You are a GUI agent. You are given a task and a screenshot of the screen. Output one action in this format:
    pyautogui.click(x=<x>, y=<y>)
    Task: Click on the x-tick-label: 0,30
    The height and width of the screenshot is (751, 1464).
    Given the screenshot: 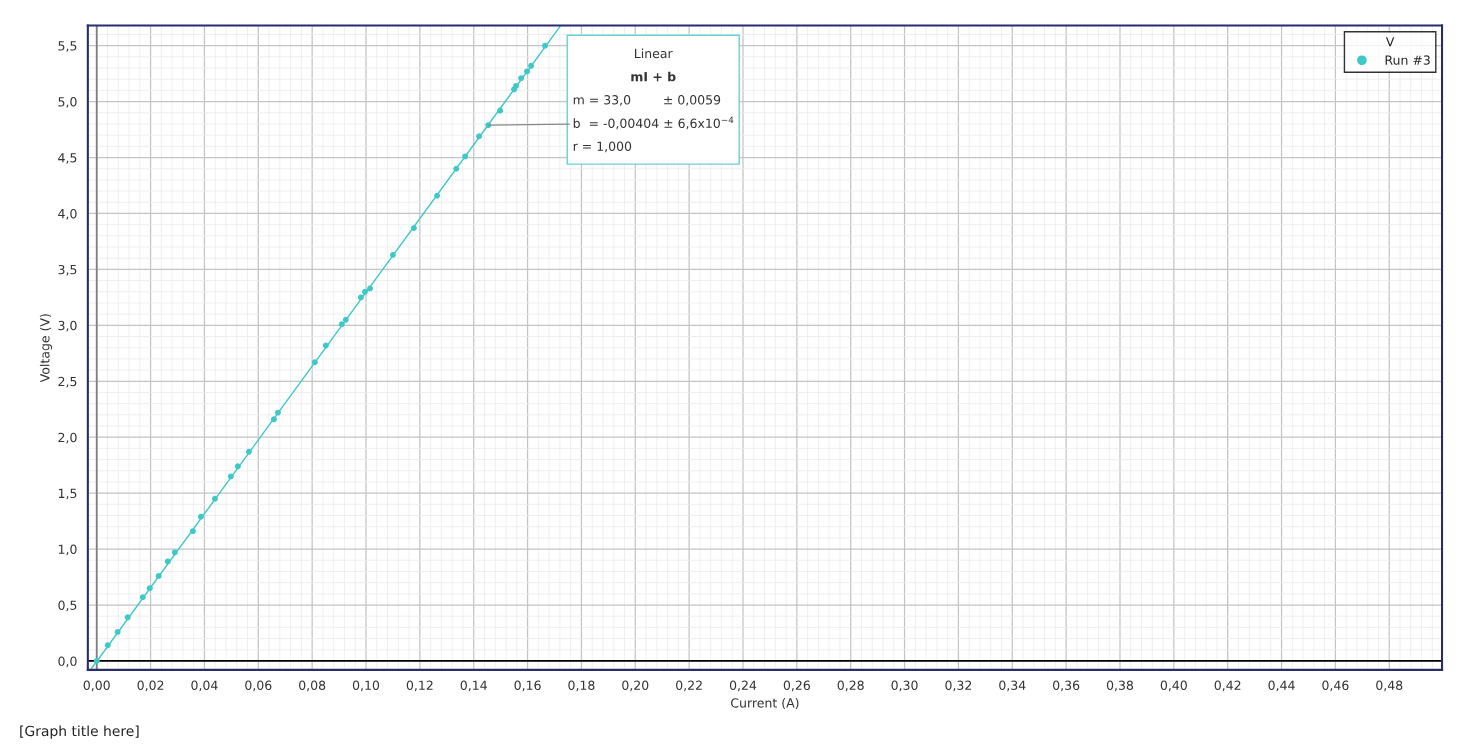 What is the action you would take?
    pyautogui.click(x=904, y=686)
    